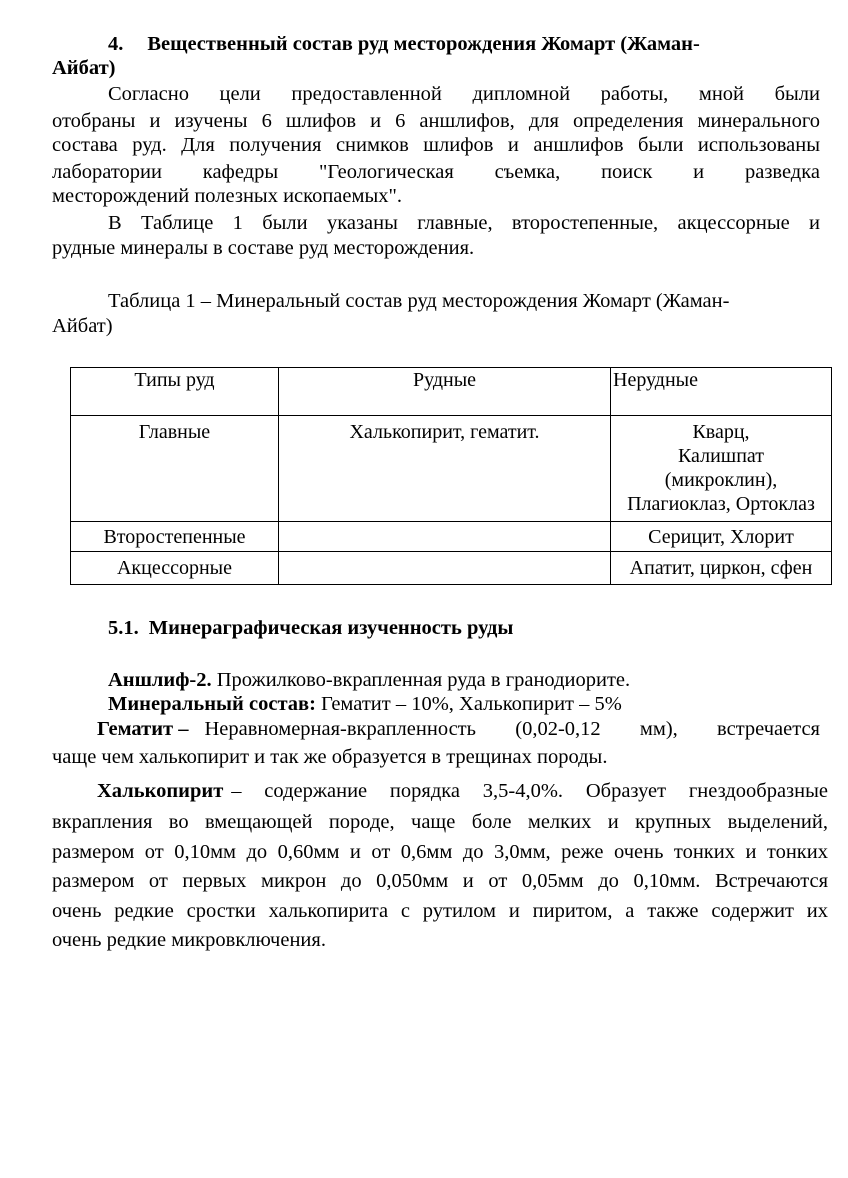 The height and width of the screenshot is (1178, 848). Describe the element at coordinates (720, 456) in the screenshot. I see `mineral: Калишпат` at that location.